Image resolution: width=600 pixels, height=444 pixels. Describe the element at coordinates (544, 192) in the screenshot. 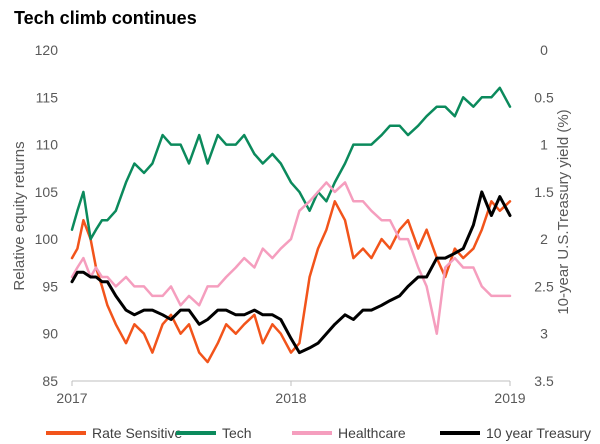

I see `y2-tick-label: 1.5` at that location.